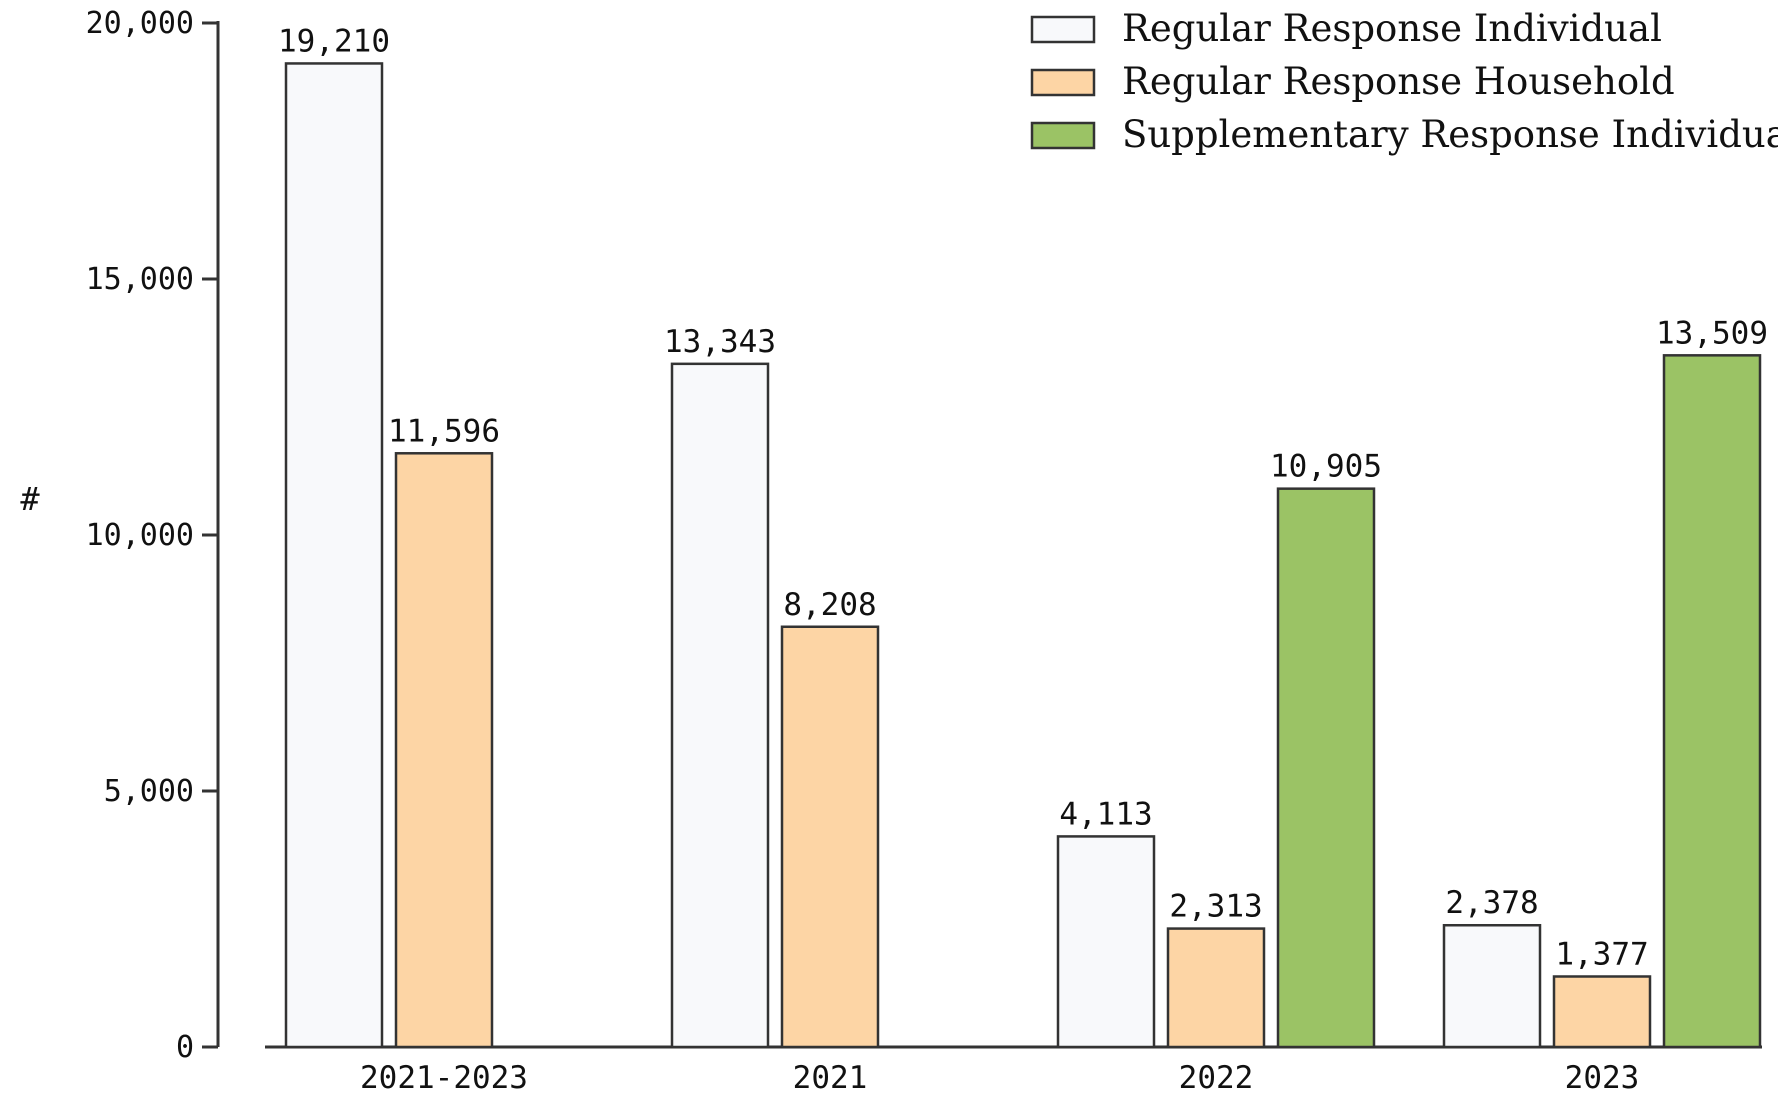 This screenshot has width=1778, height=1095. I want to click on bar-value-label: 2,313, so click(1215, 907).